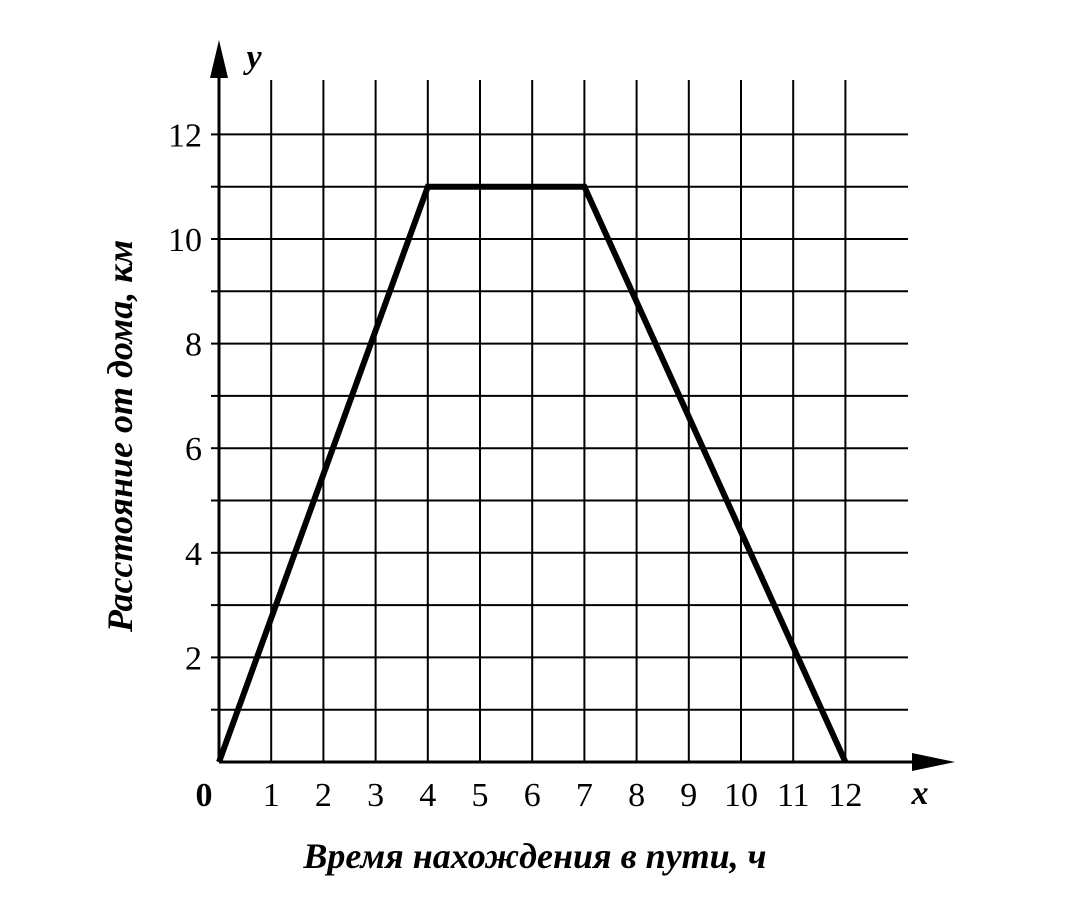  I want to click on y-tick-label: 10, so click(185, 240).